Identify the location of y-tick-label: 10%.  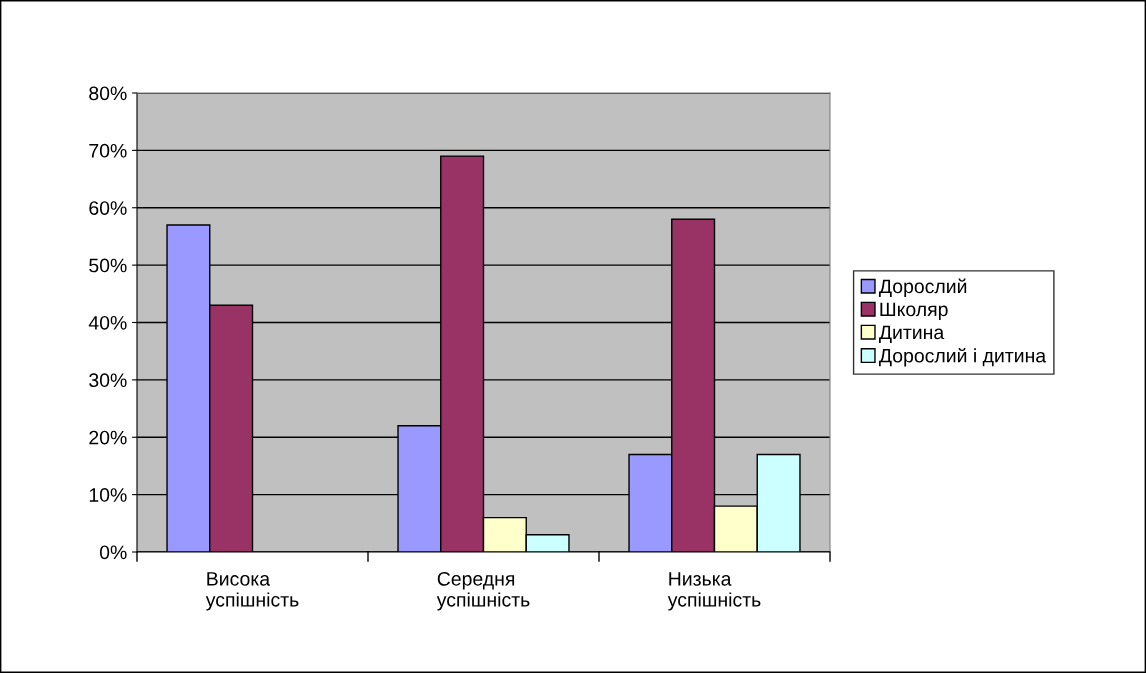
(108, 495).